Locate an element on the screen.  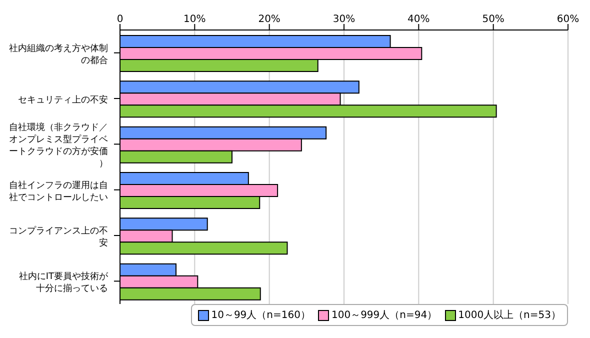
legend-label: 100～999人（n=94） is located at coordinates (384, 315).